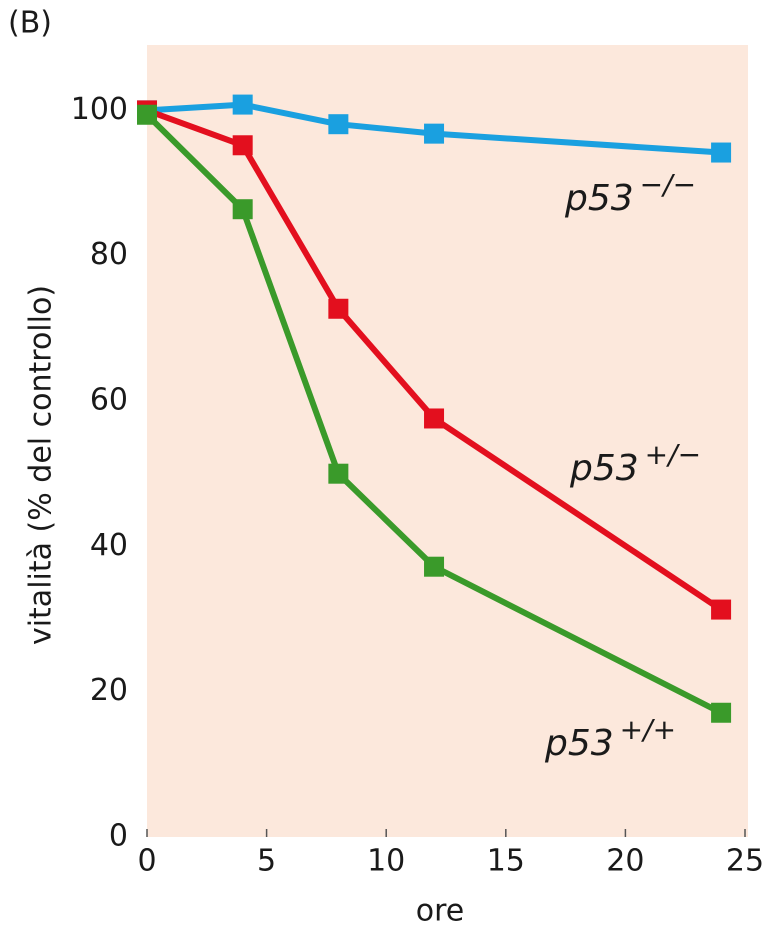 The width and height of the screenshot is (767, 934). What do you see at coordinates (109, 690) in the screenshot?
I see `y-tick-label: 20` at bounding box center [109, 690].